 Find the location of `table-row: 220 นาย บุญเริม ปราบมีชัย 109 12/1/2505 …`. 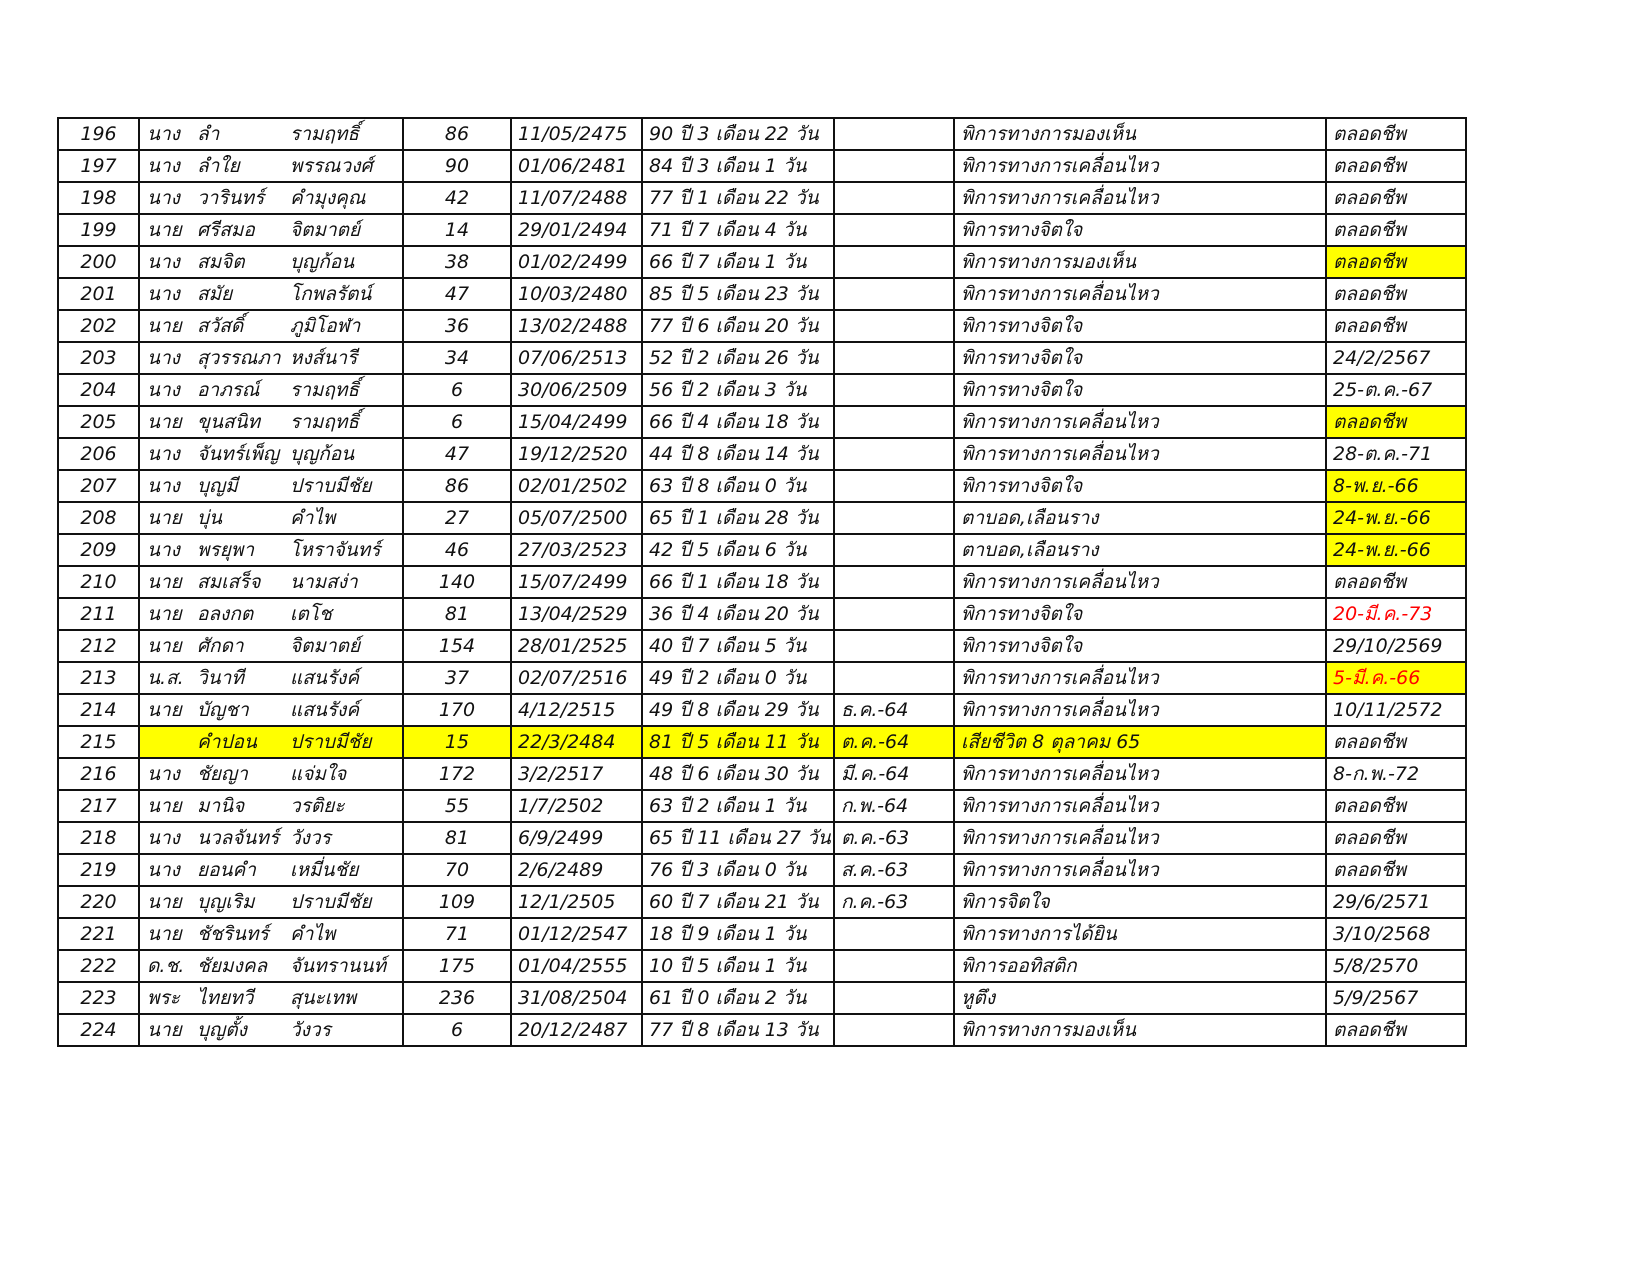

table-row: 220 นาย บุญเริม ปราบมีชัย 109 12/1/2505 … is located at coordinates (762, 902).